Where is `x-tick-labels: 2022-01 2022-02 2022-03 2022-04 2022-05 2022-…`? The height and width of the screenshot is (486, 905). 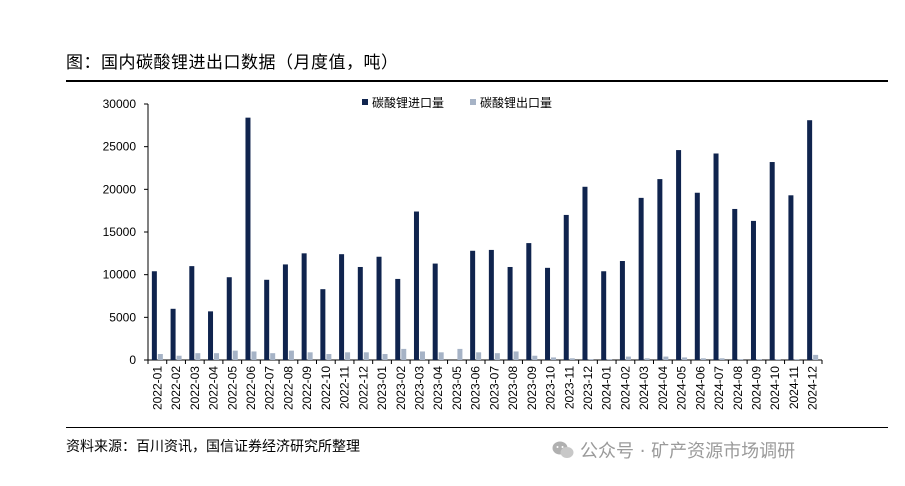 x-tick-labels: 2022-01 2022-02 2022-03 2022-04 2022-05 2022-… is located at coordinates (485, 385).